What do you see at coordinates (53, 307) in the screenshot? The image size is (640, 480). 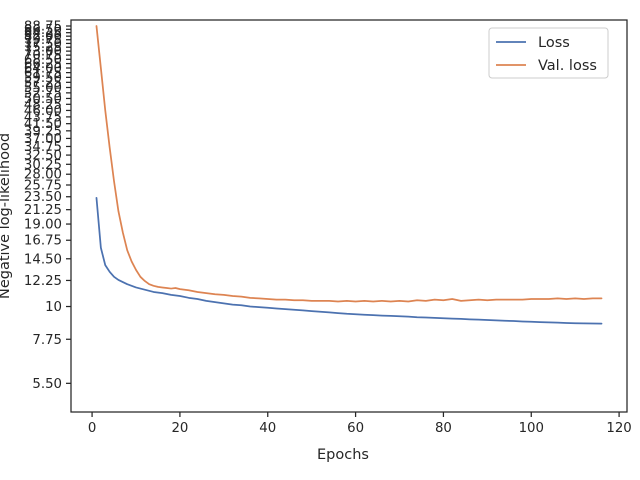 I see `y-tick-label: 10` at bounding box center [53, 307].